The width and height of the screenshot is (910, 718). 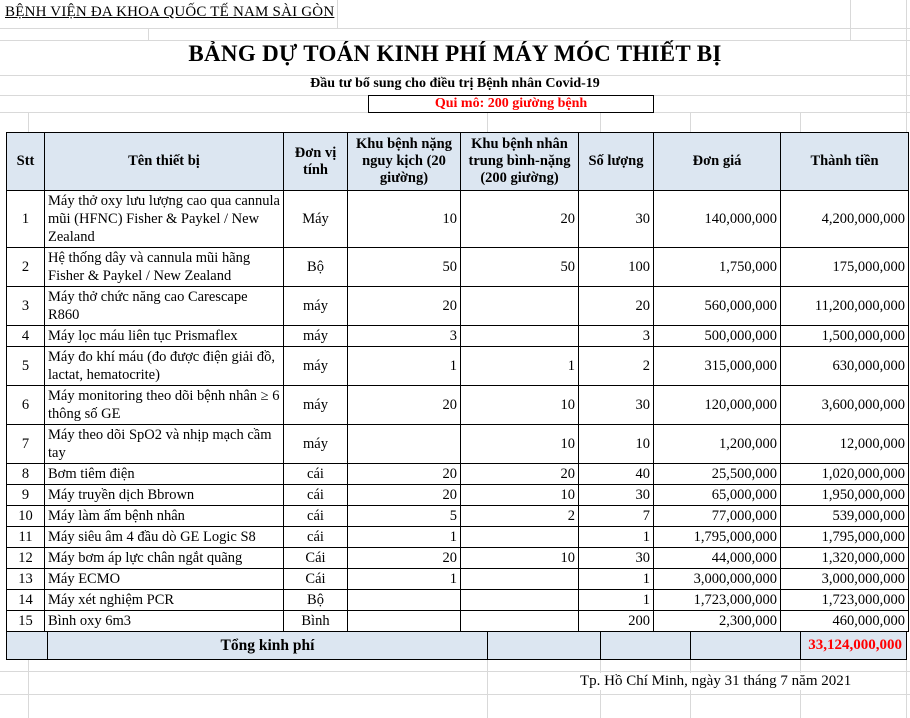 I want to click on cell-unit: Bộ, so click(x=315, y=600).